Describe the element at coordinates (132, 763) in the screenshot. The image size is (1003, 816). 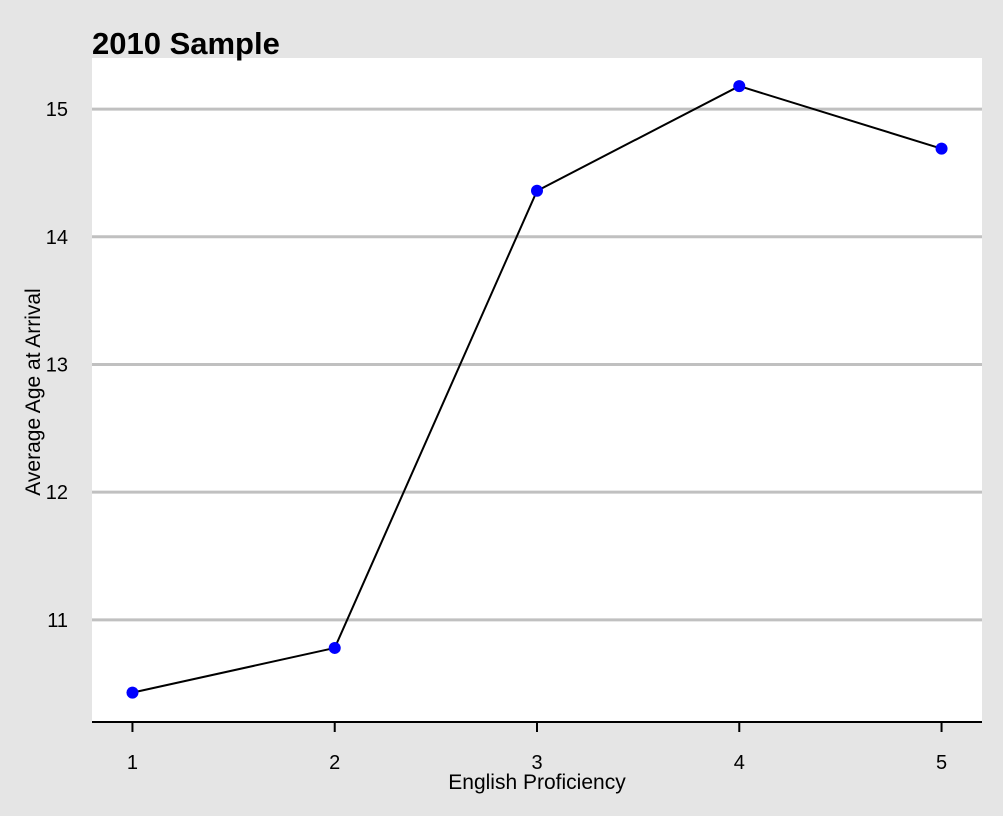
I see `x-tick-label-1: 1` at that location.